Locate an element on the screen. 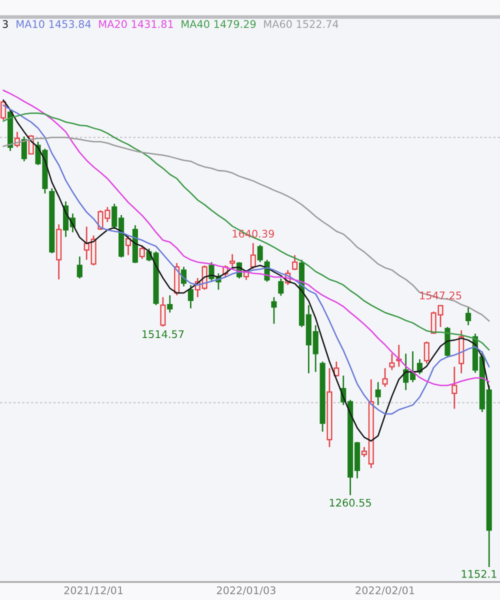 Image resolution: width=500 pixels, height=600 pixels. text: MA40 1479.29 is located at coordinates (219, 24).